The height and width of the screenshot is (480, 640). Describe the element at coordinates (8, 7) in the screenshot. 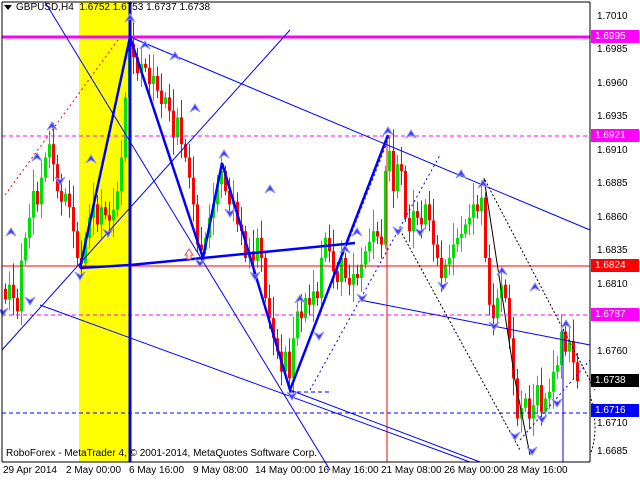

I see `chevron-down-icon` at that location.